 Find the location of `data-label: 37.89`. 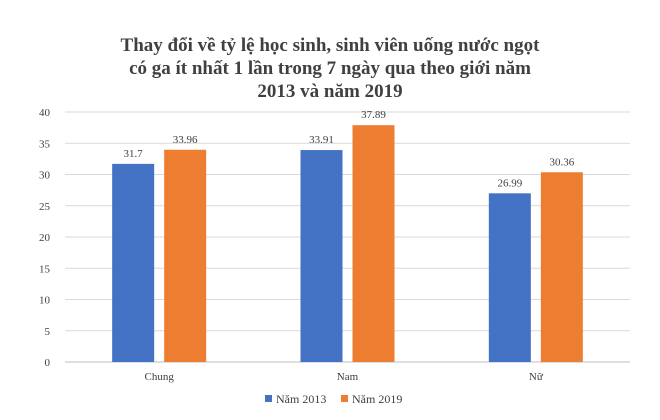

data-label: 37.89 is located at coordinates (373, 115).